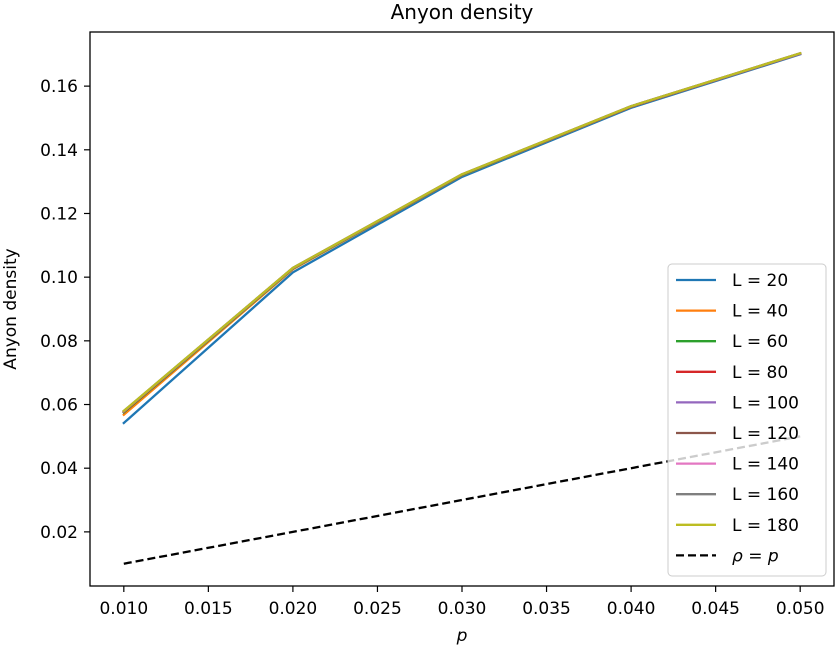 The image size is (835, 647). I want to click on x-tick-label: 0.030, so click(462, 609).